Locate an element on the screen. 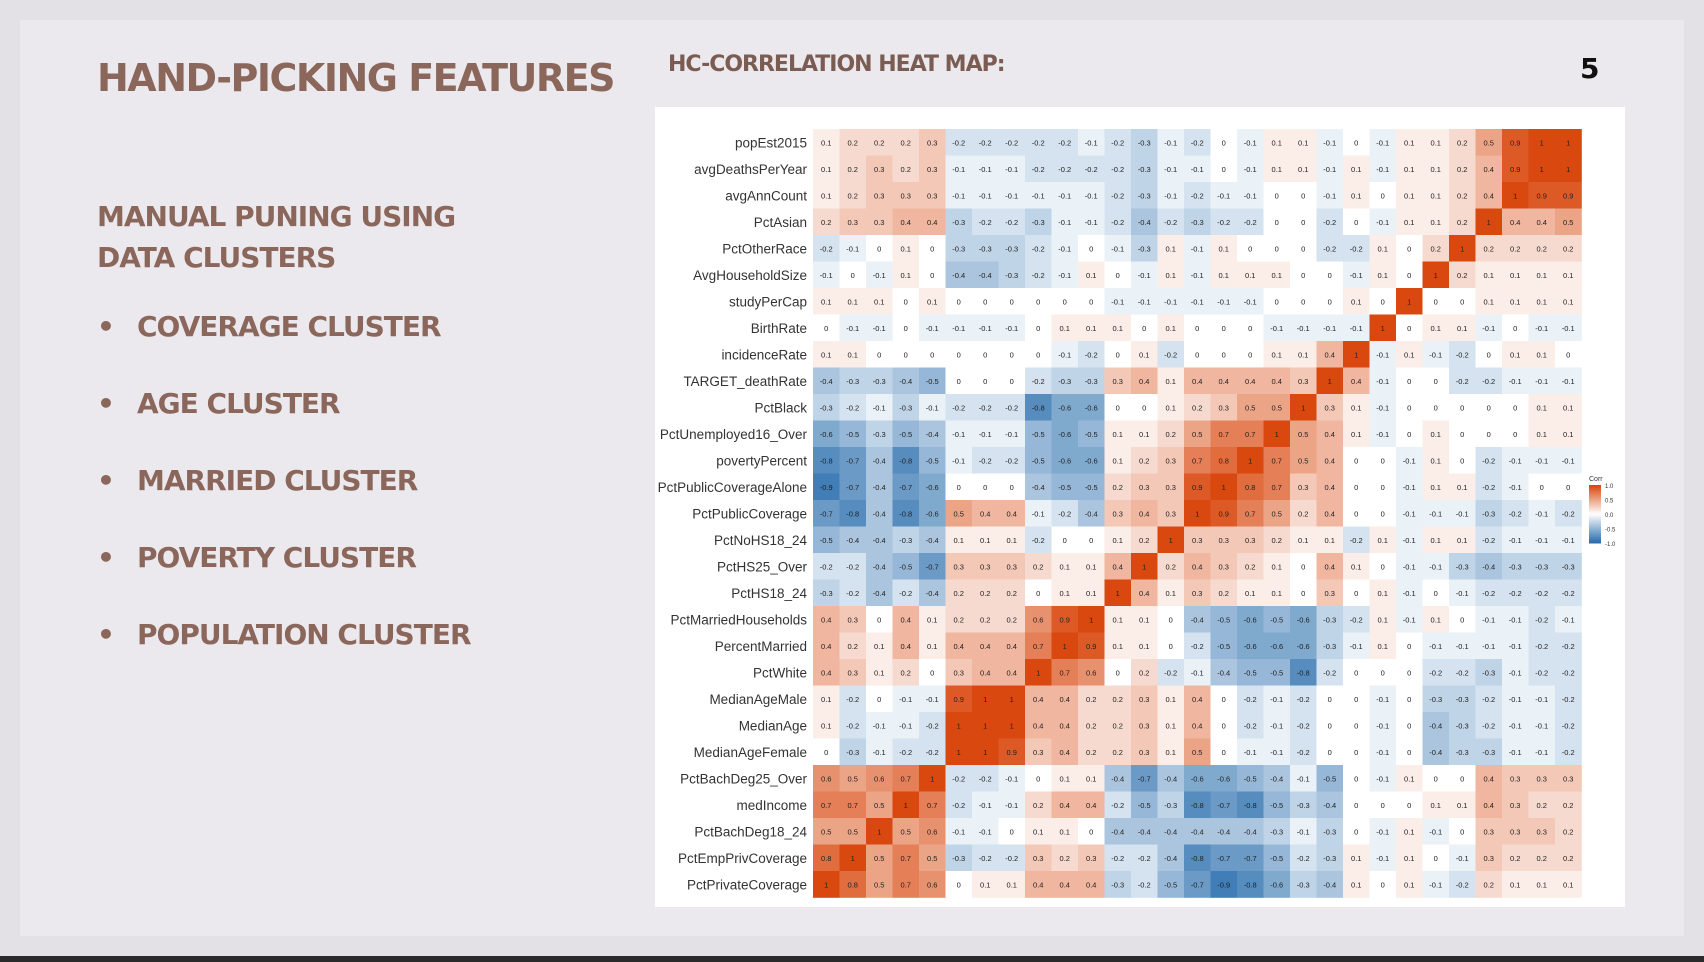 Image resolution: width=1704 pixels, height=962 pixels. legend-swatch is located at coordinates (1595, 493).